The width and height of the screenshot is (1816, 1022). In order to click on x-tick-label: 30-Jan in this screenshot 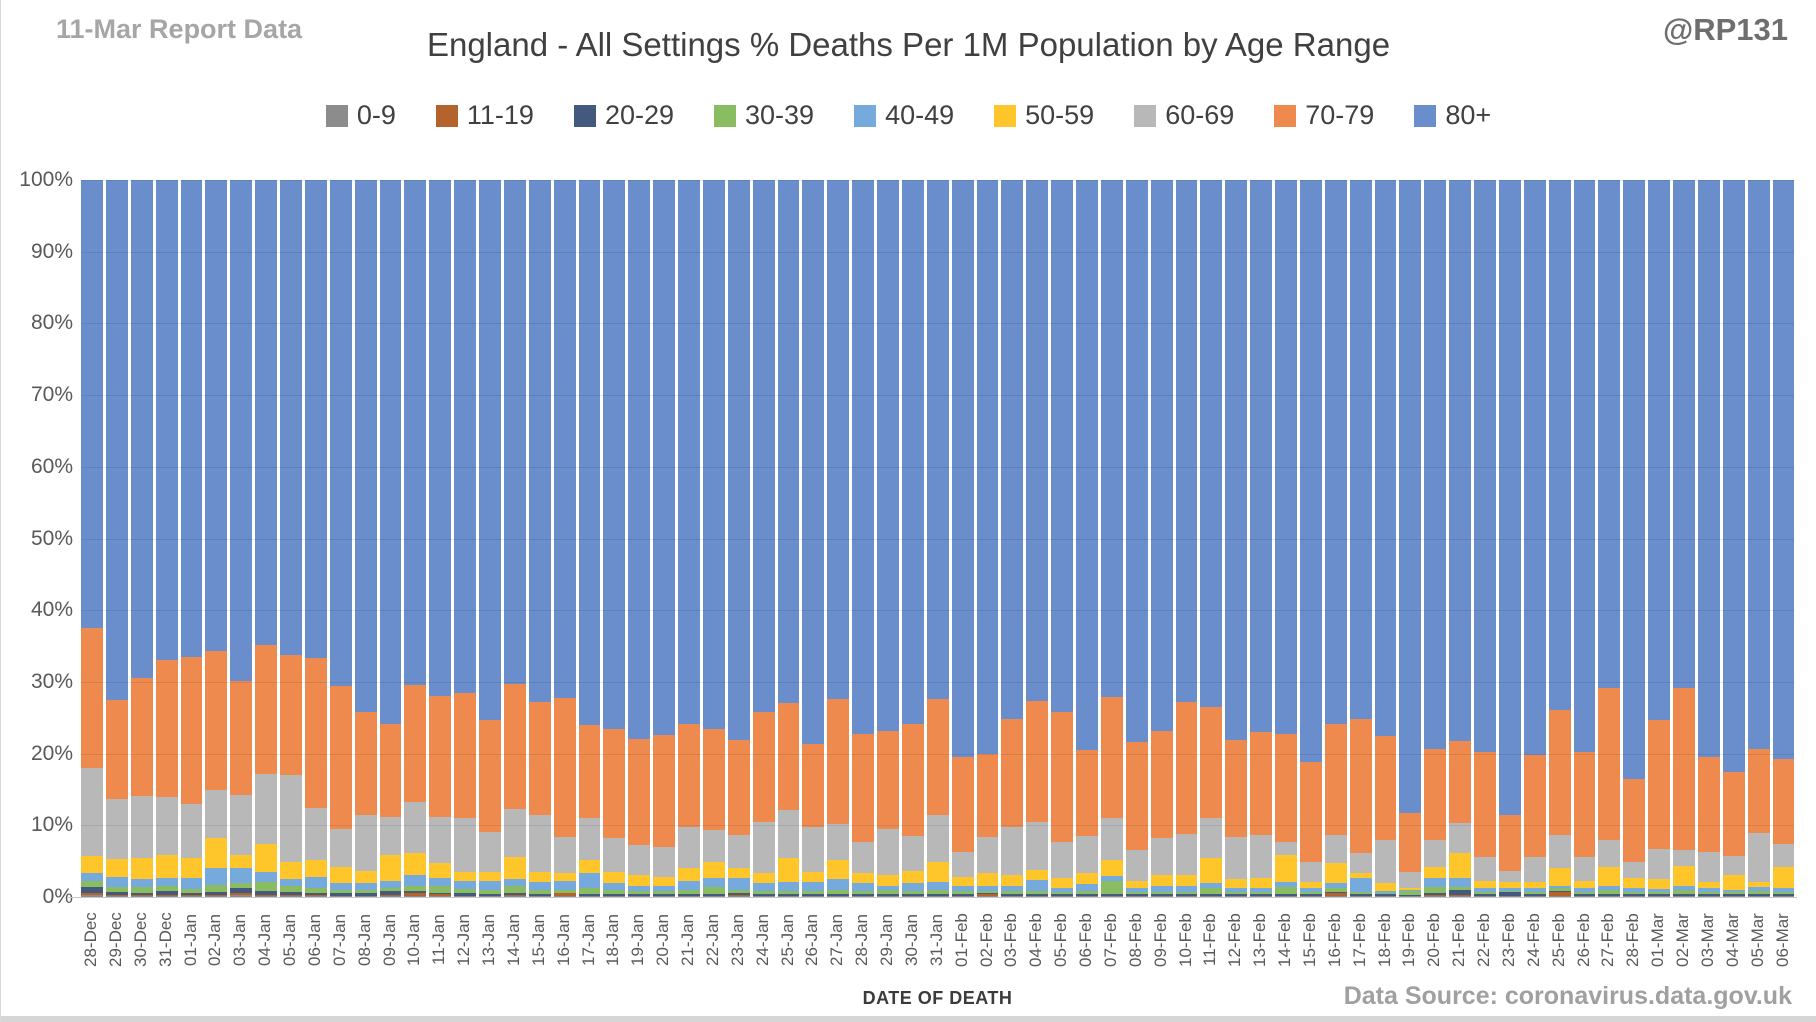, I will do `click(911, 940)`.